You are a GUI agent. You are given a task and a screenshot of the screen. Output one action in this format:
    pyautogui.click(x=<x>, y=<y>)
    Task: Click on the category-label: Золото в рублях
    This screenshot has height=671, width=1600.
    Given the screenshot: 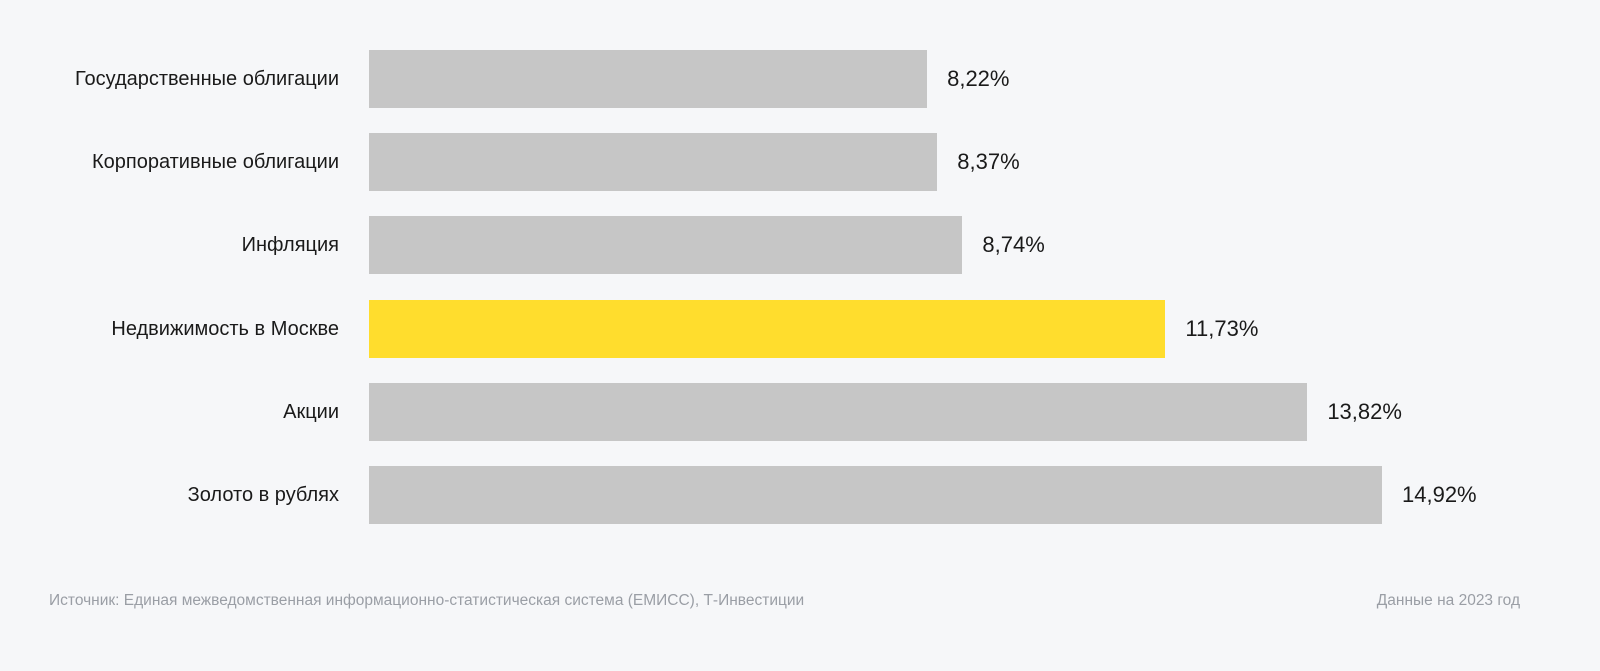 What is the action you would take?
    pyautogui.click(x=263, y=495)
    